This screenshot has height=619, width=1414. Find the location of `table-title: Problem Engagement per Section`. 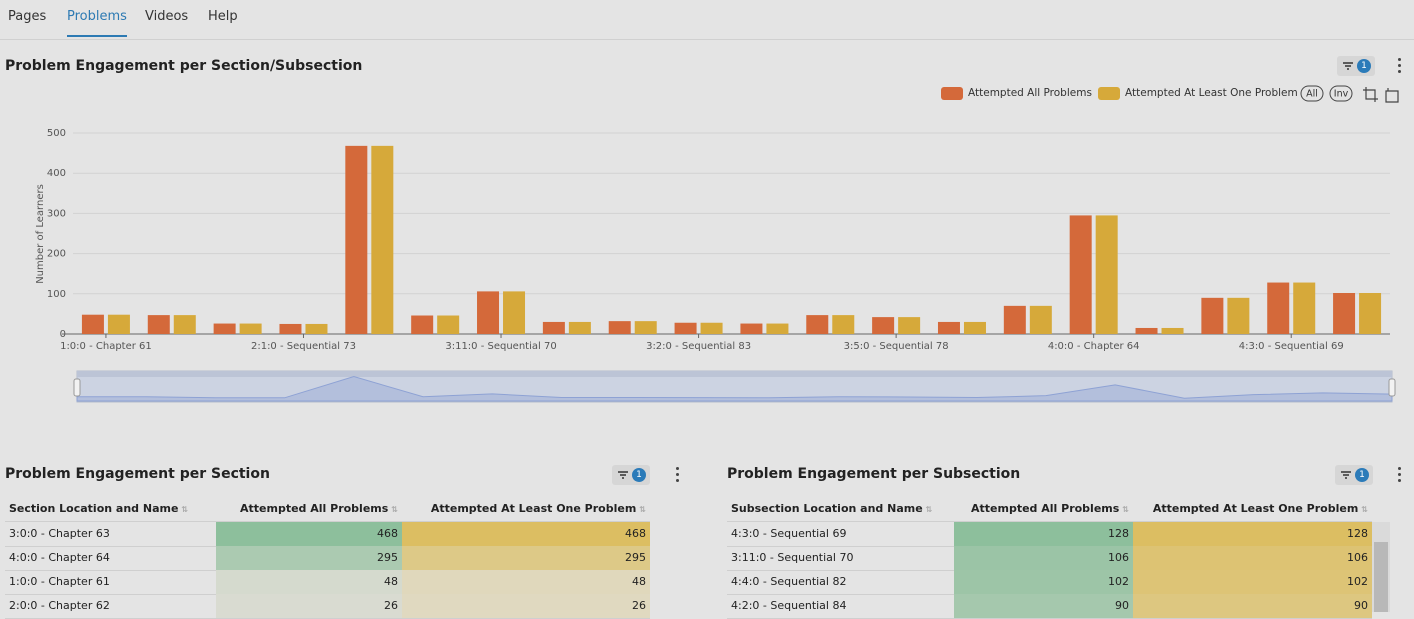

table-title: Problem Engagement per Section is located at coordinates (137, 474).